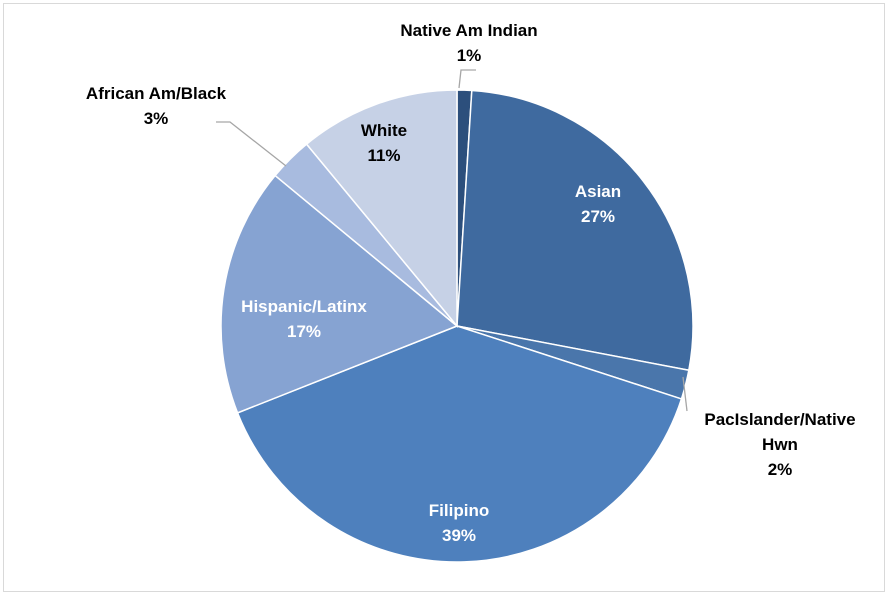 The image size is (889, 594). Describe the element at coordinates (459, 535) in the screenshot. I see `slice-label-line: 39%` at that location.